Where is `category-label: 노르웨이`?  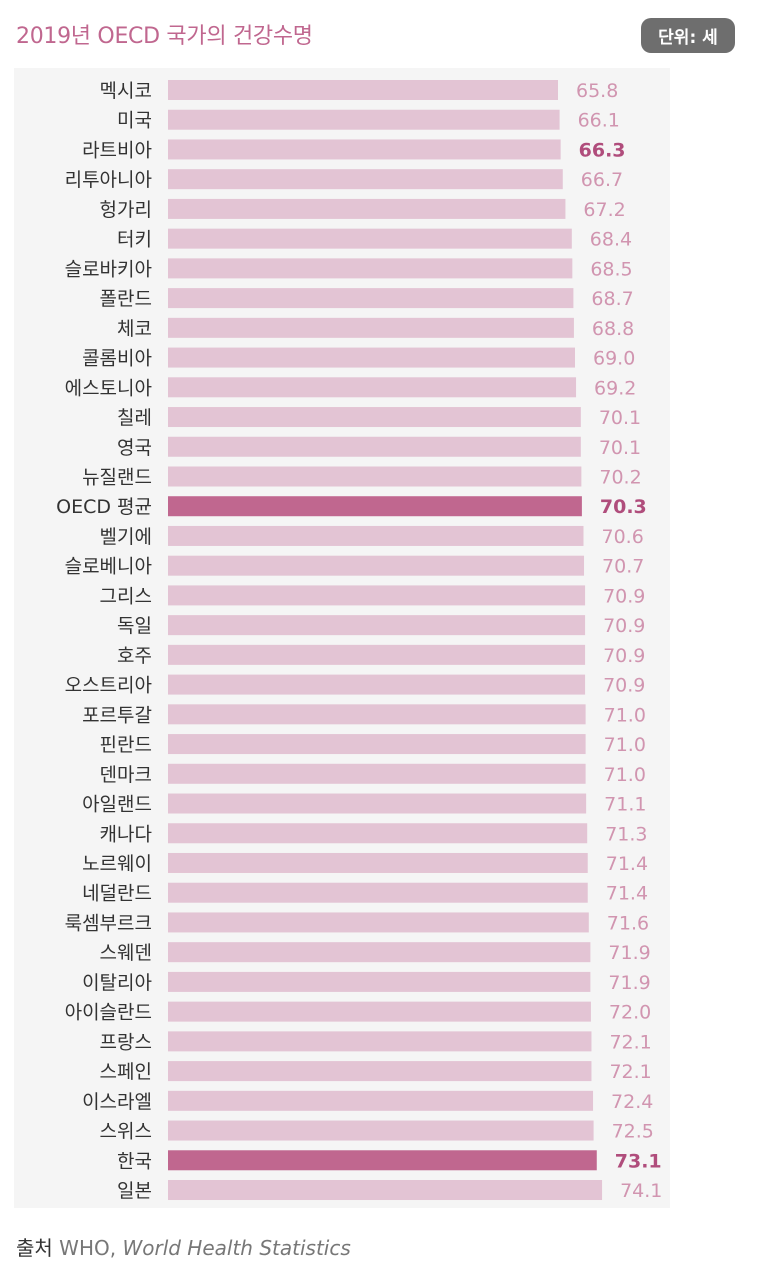
category-label: 노르웨이 is located at coordinates (117, 864).